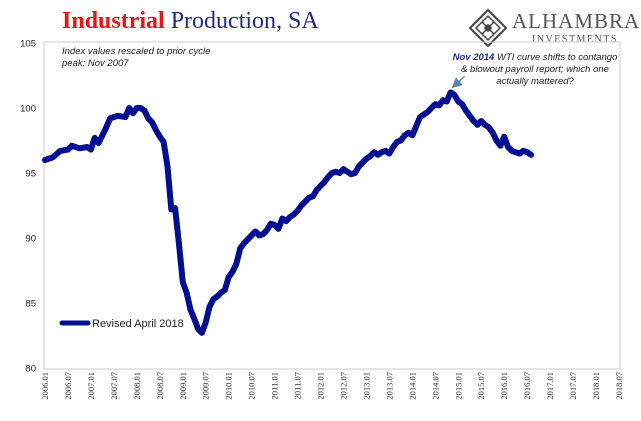 Image resolution: width=641 pixels, height=421 pixels. I want to click on x-tick-label: 2010.07, so click(252, 386).